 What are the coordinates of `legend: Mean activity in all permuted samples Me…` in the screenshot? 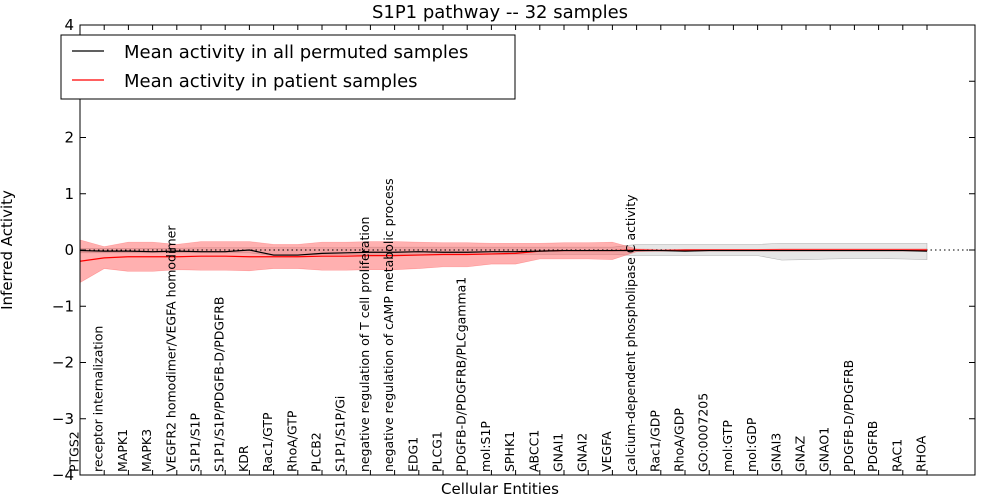 It's located at (288, 67).